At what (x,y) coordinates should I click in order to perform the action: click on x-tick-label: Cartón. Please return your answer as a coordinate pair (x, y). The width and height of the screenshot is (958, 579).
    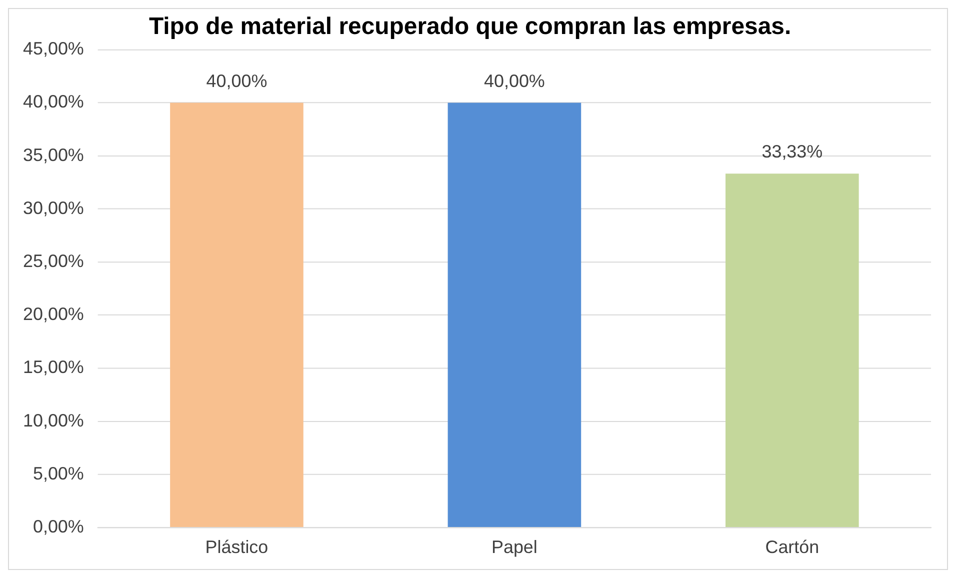
    Looking at the image, I should click on (792, 547).